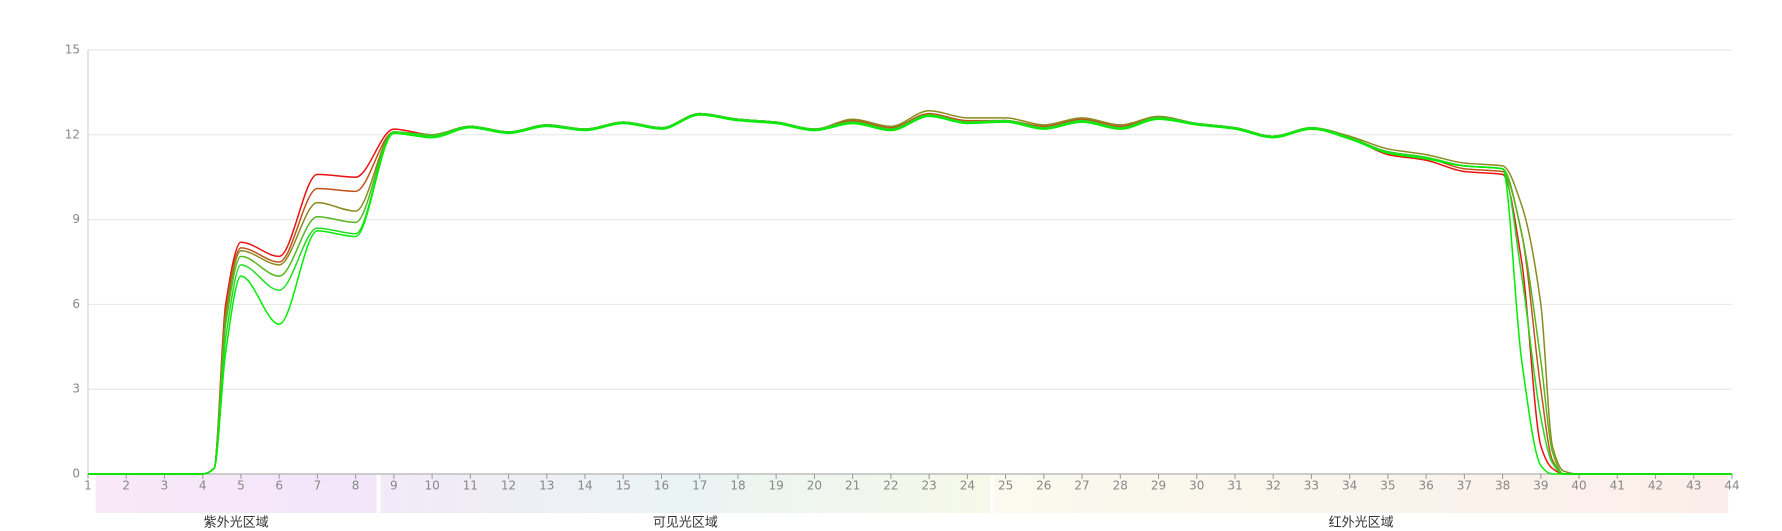  I want to click on x-tick-label: 24, so click(967, 486).